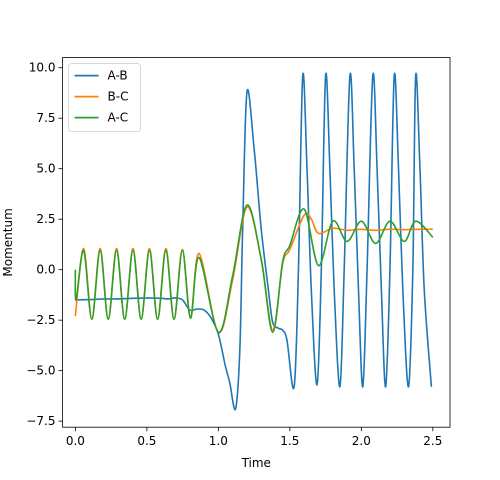 Image resolution: width=500 pixels, height=480 pixels. Describe the element at coordinates (361, 441) in the screenshot. I see `x-tick-label: 2.0` at that location.